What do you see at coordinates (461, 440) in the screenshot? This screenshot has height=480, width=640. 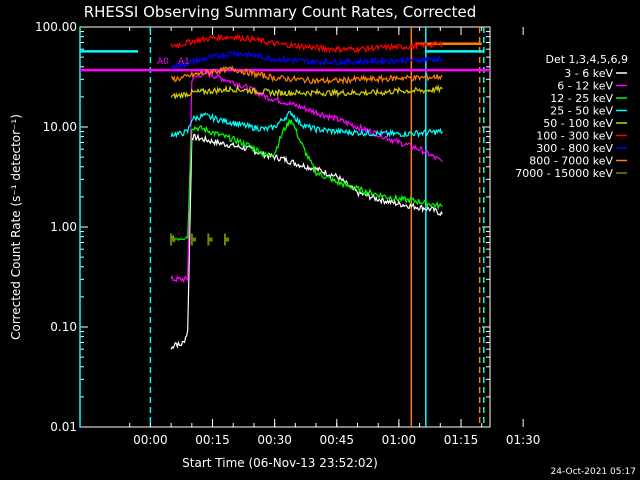 I see `x-tick-label: 01:15` at bounding box center [461, 440].